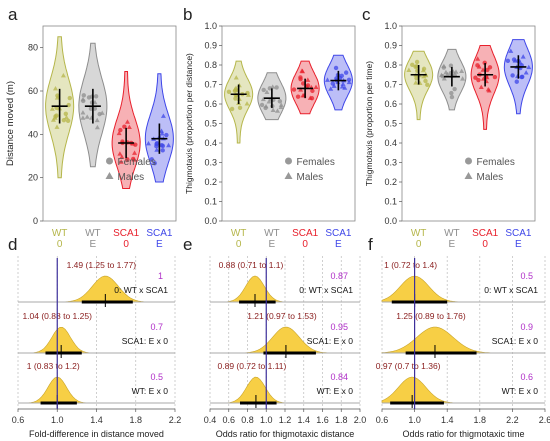  Describe the element at coordinates (282, 316) in the screenshot. I see `estimate-label: 1.21 (0.97 to 1.53)` at that location.